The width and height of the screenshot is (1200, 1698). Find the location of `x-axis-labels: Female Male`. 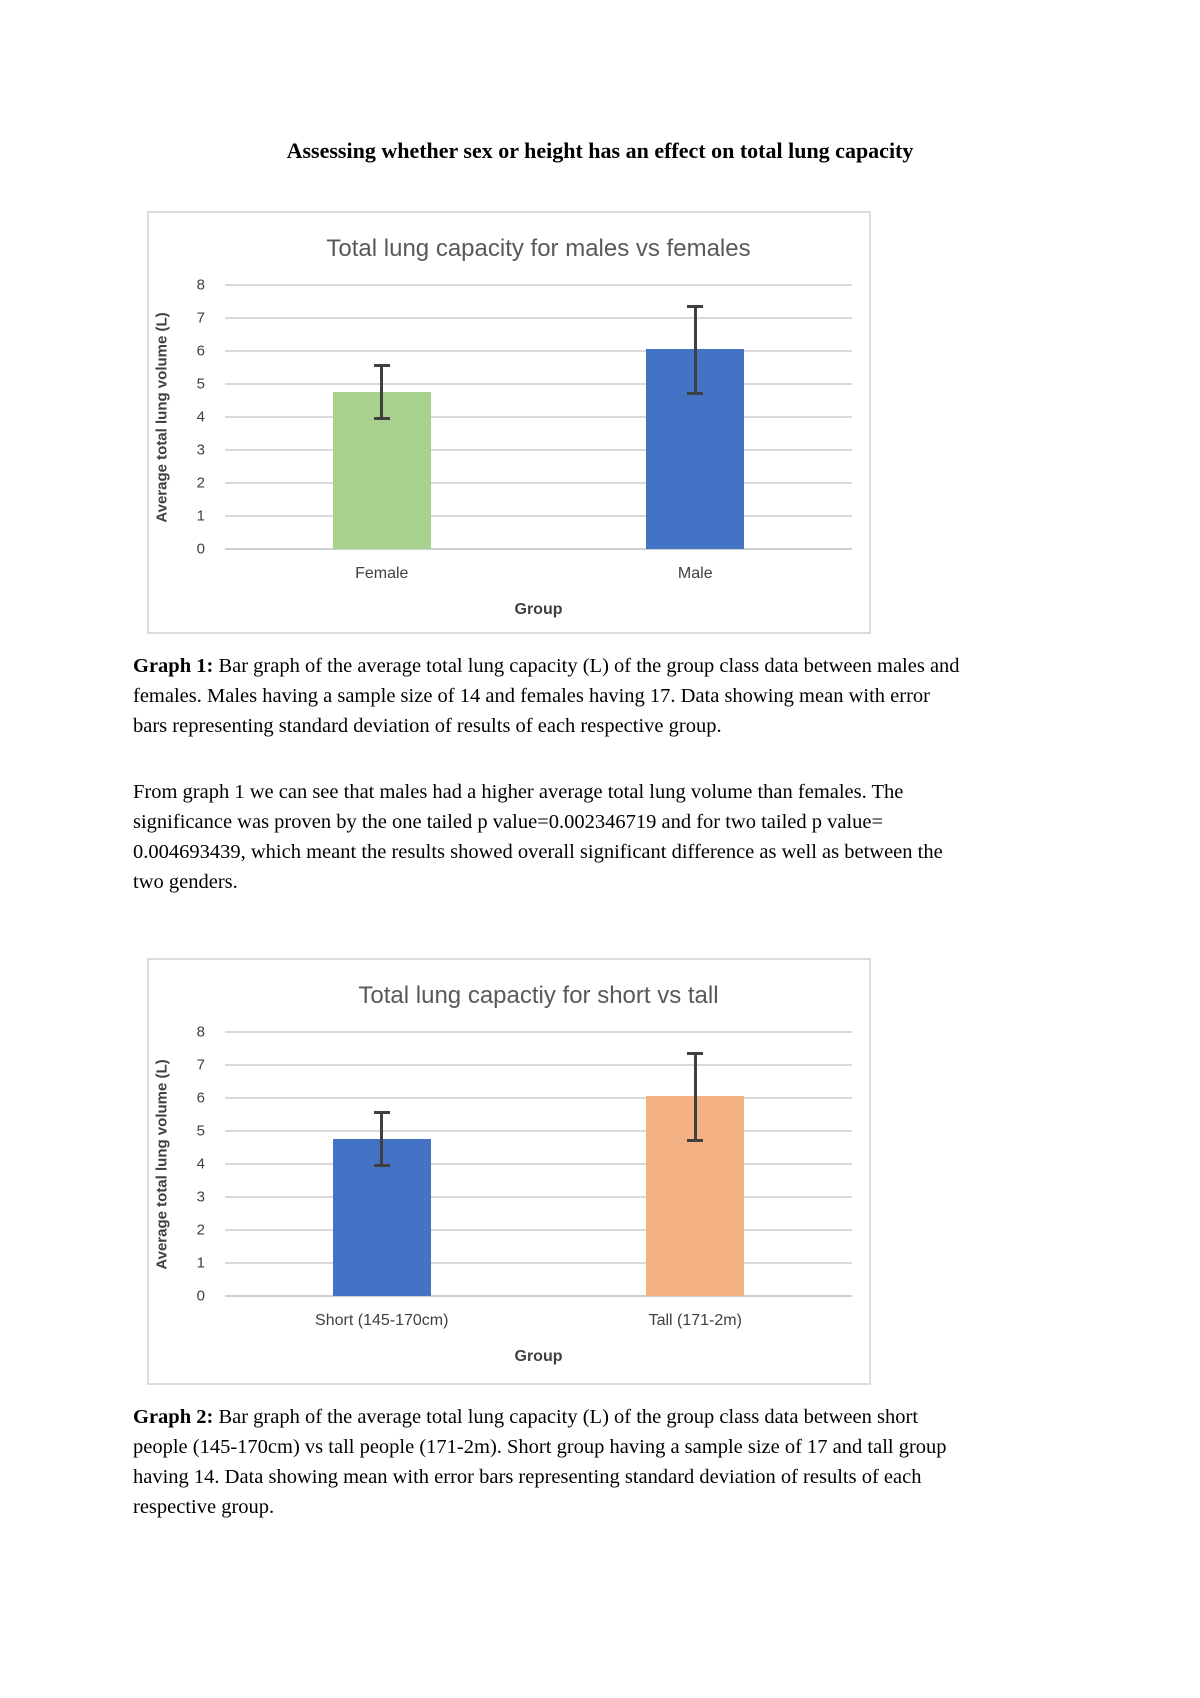

x-axis-labels: Female Male is located at coordinates (538, 574).